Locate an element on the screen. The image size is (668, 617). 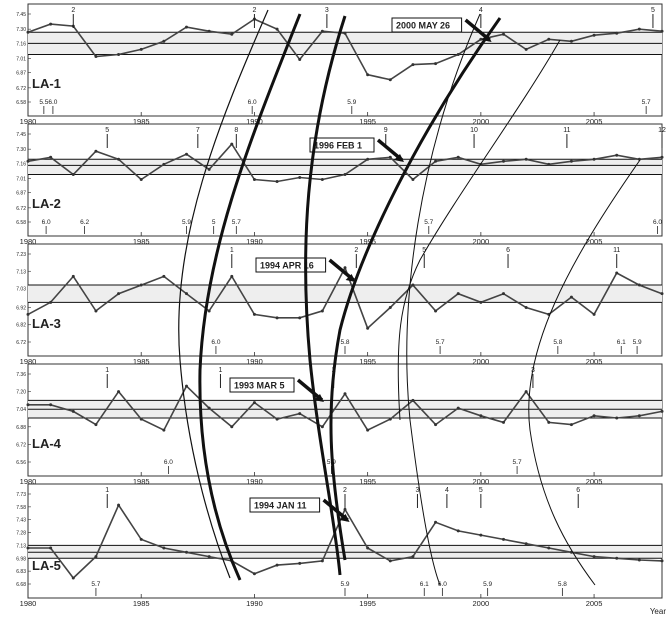
event-marker-label: 2 is located at coordinates (254, 10).